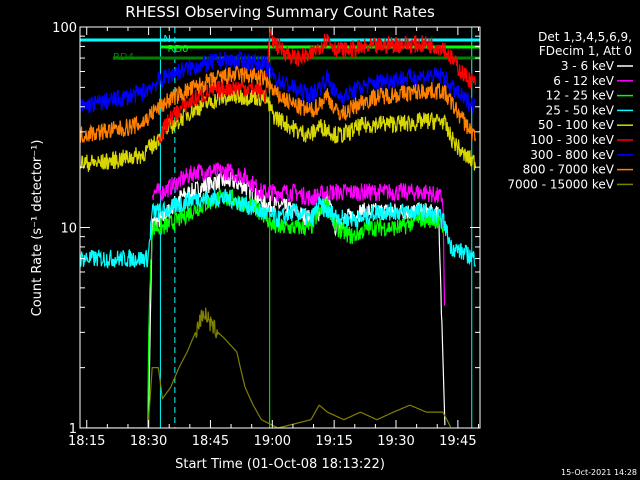  Describe the element at coordinates (68, 229) in the screenshot. I see `y-tick-label: 10` at that location.